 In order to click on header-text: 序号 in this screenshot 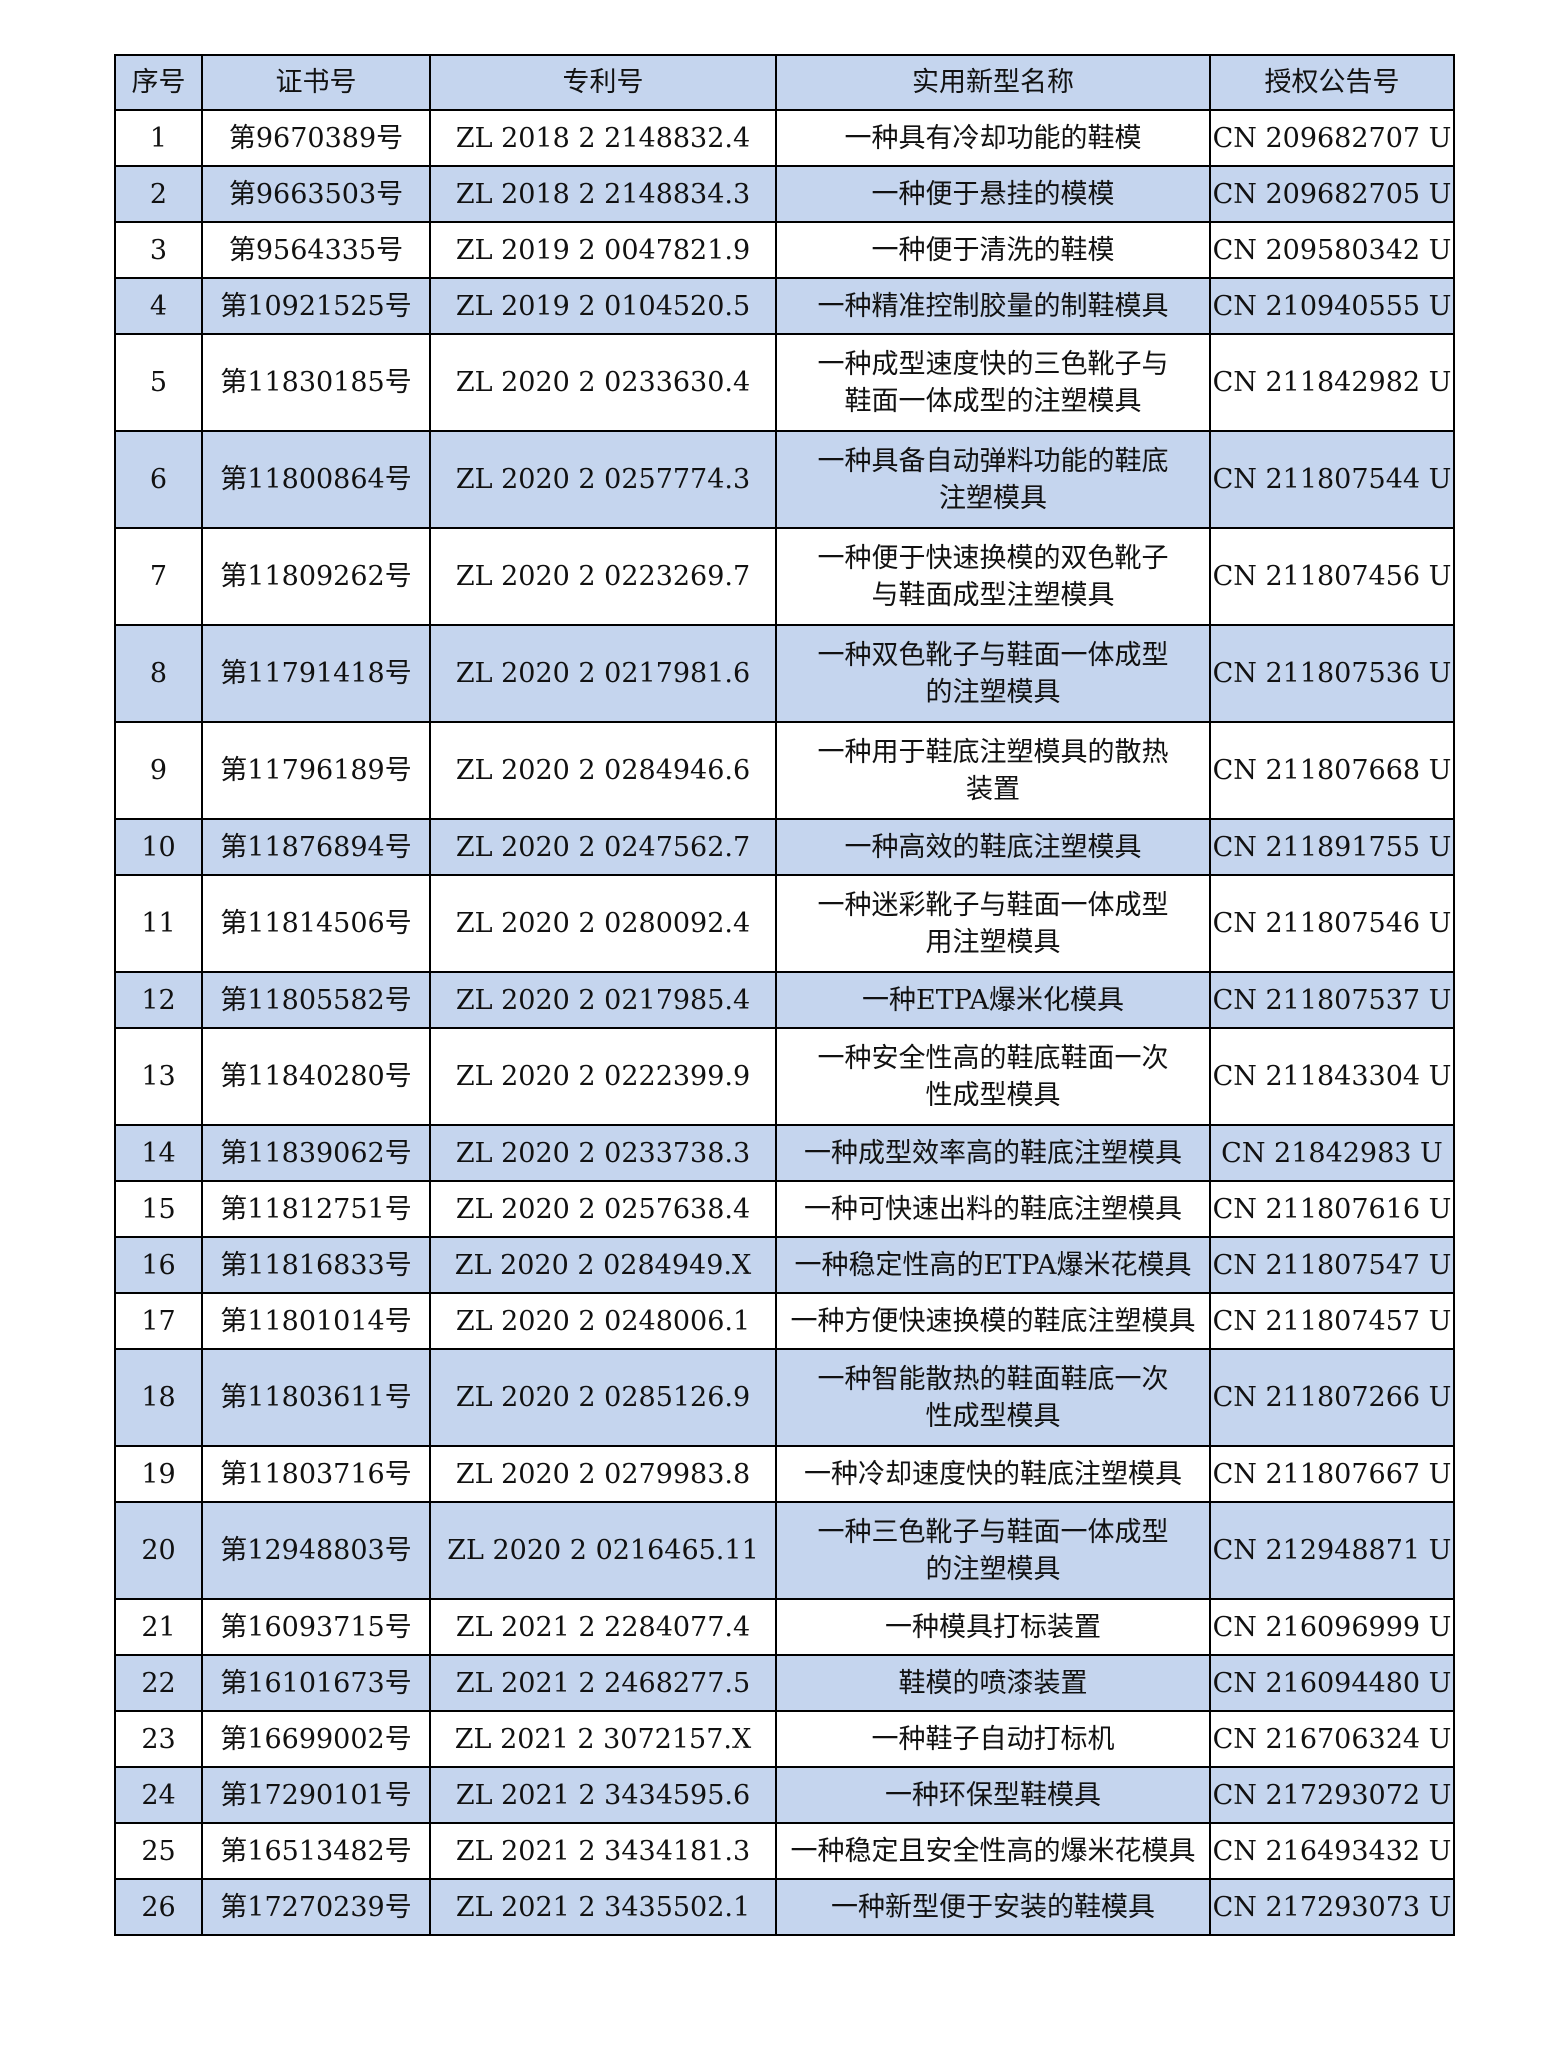, I will do `click(158, 82)`.